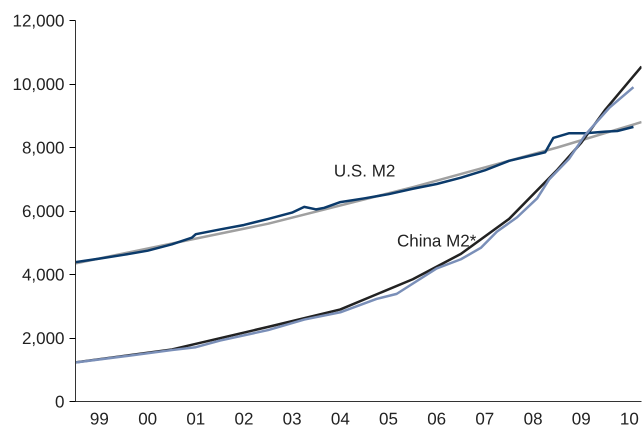 This screenshot has height=431, width=643. What do you see at coordinates (436, 419) in the screenshot?
I see `x-tick-label: 06` at bounding box center [436, 419].